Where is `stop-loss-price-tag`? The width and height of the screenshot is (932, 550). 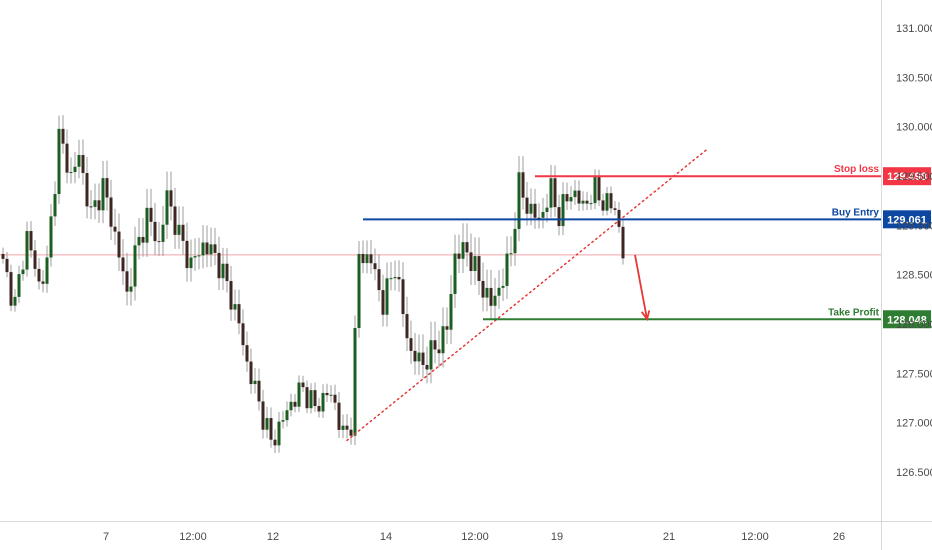 stop-loss-price-tag is located at coordinates (907, 176).